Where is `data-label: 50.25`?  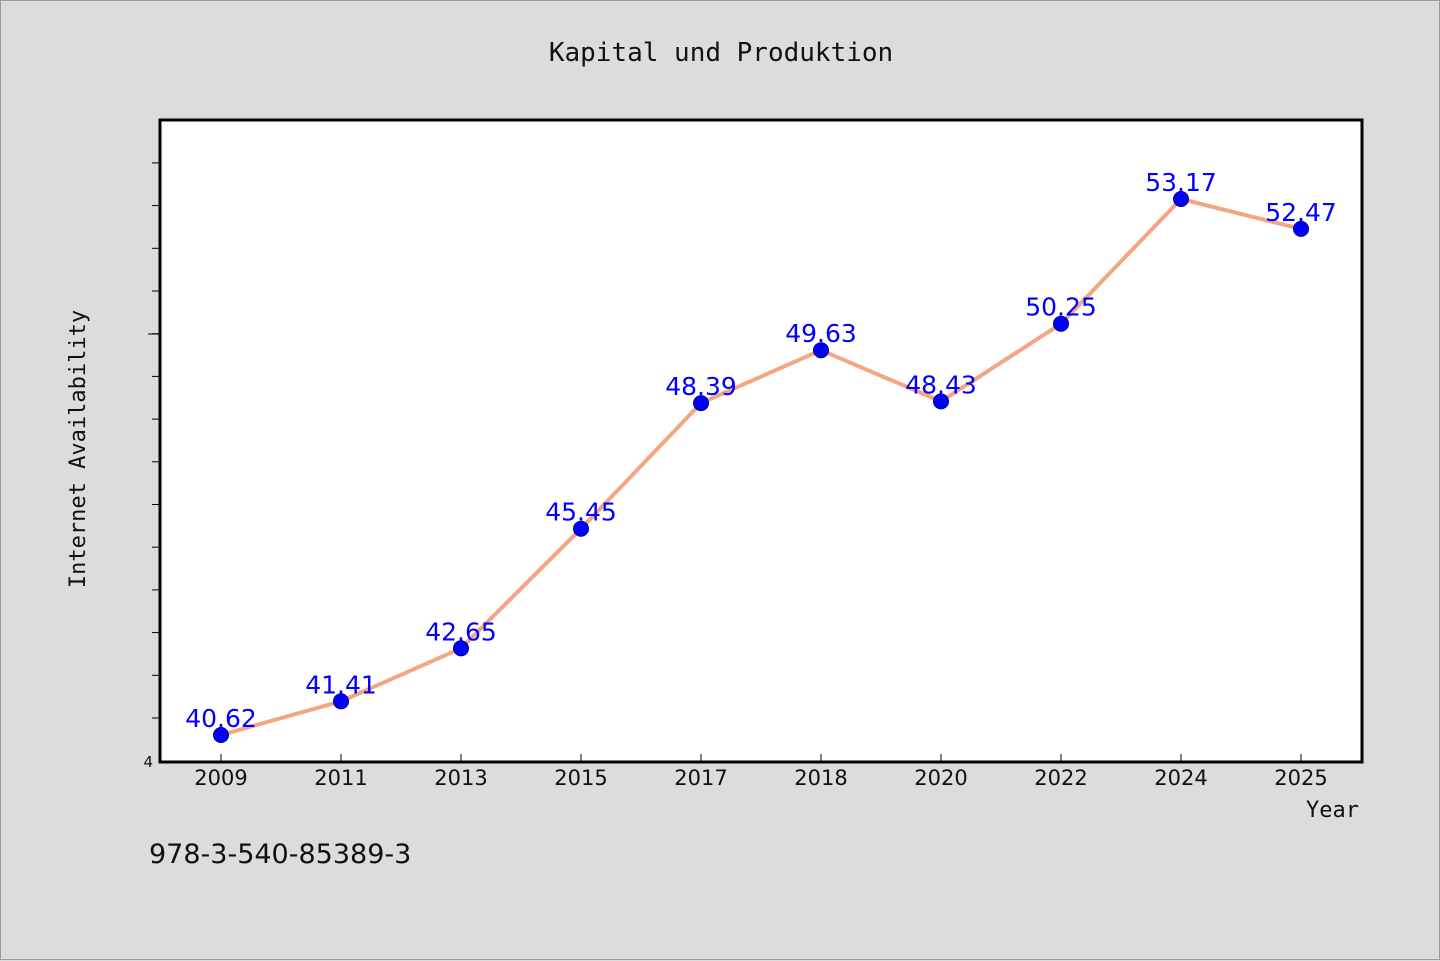
data-label: 50.25 is located at coordinates (1061, 307).